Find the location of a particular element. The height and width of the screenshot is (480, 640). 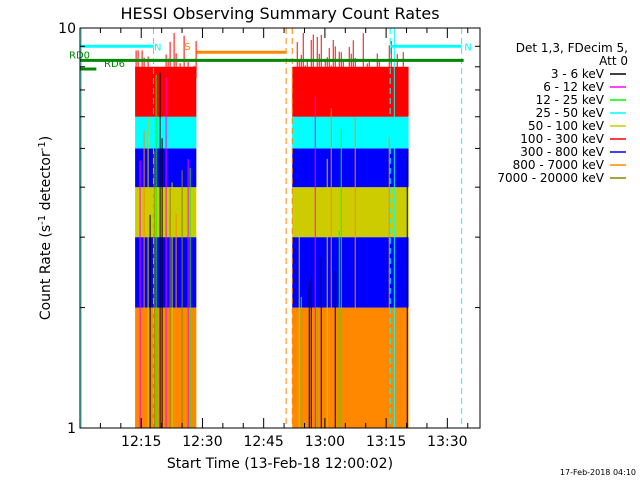

range-label-1: RD6 is located at coordinates (114, 64).